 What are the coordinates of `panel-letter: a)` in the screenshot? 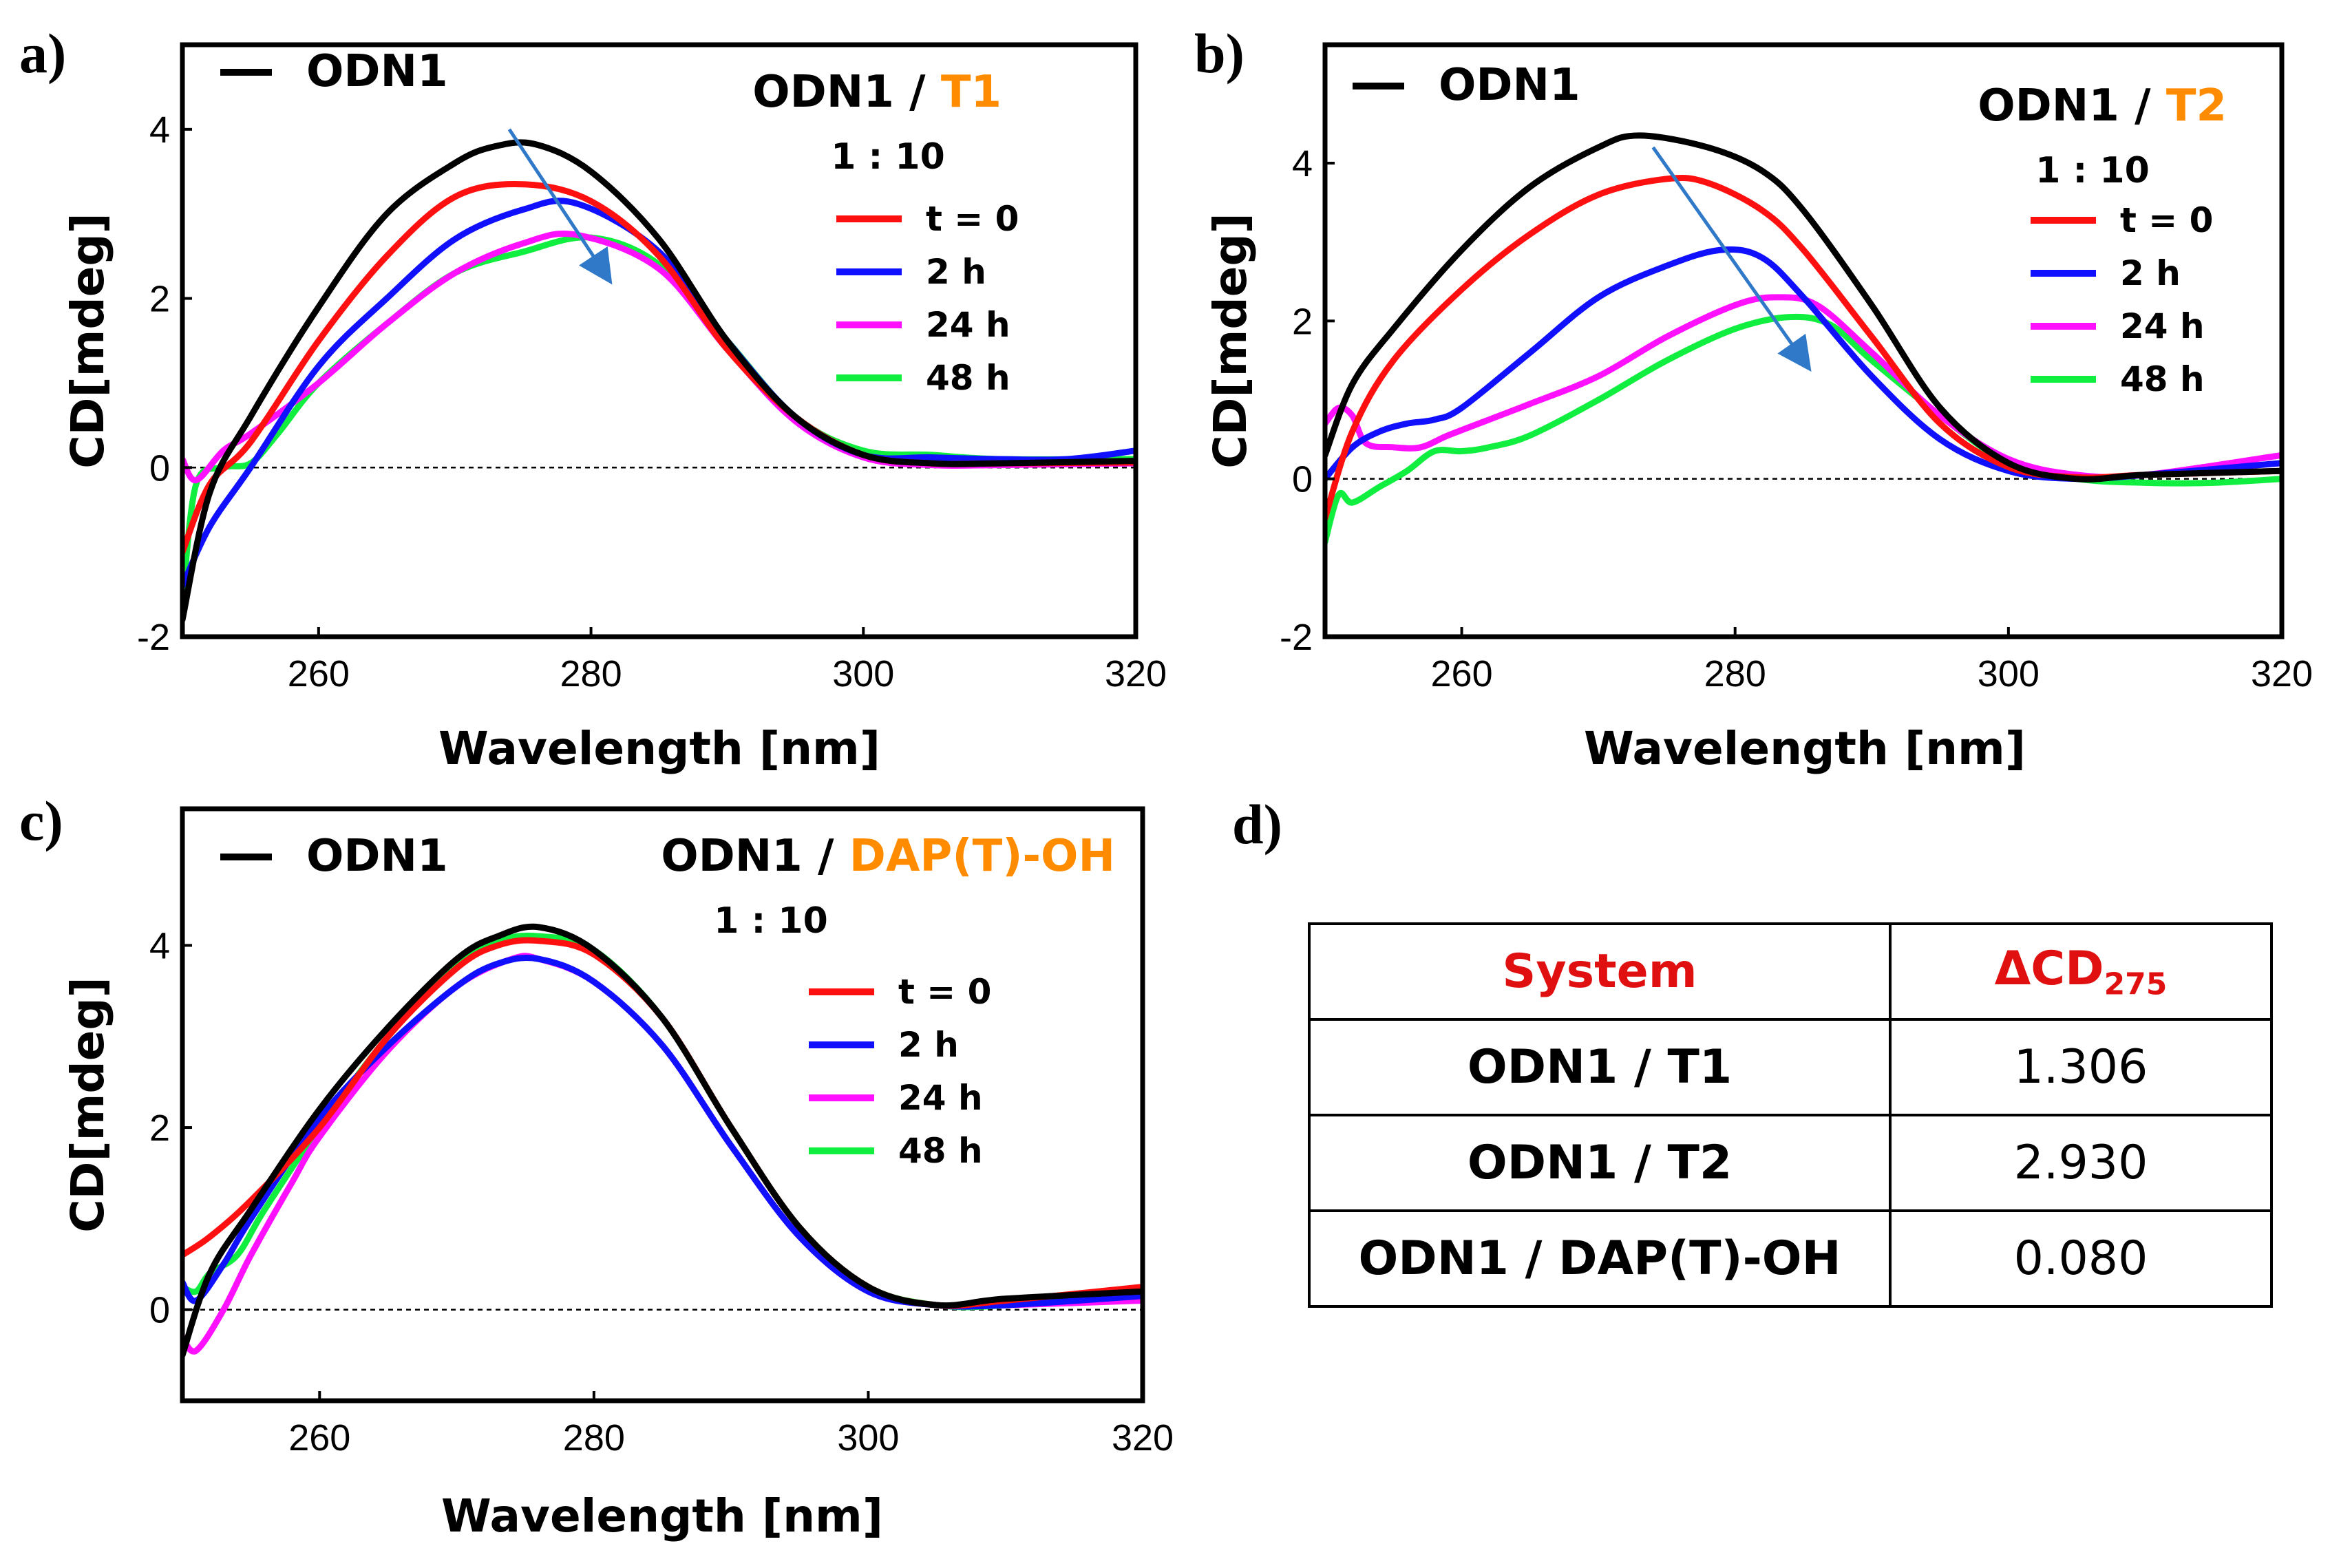 It's located at (42, 53).